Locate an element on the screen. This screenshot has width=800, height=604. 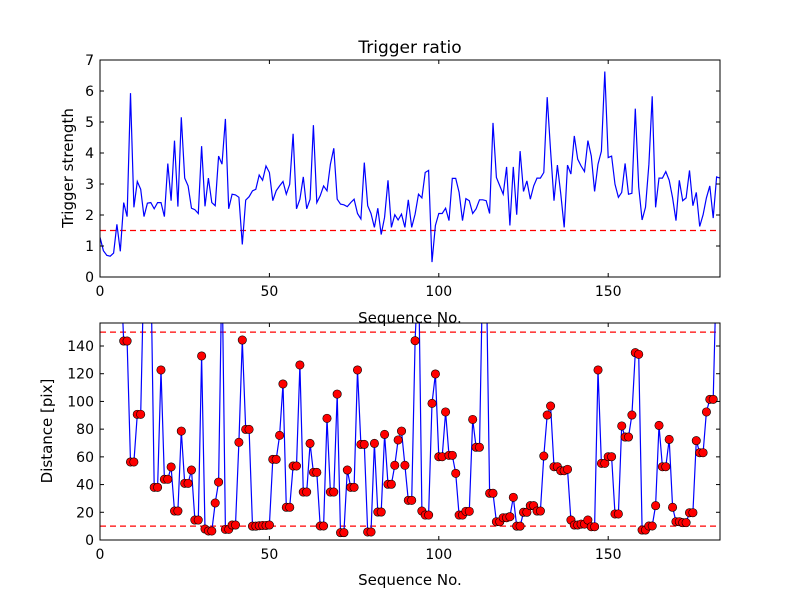
top-x-axis-label: Sequence No. is located at coordinates (410, 318).